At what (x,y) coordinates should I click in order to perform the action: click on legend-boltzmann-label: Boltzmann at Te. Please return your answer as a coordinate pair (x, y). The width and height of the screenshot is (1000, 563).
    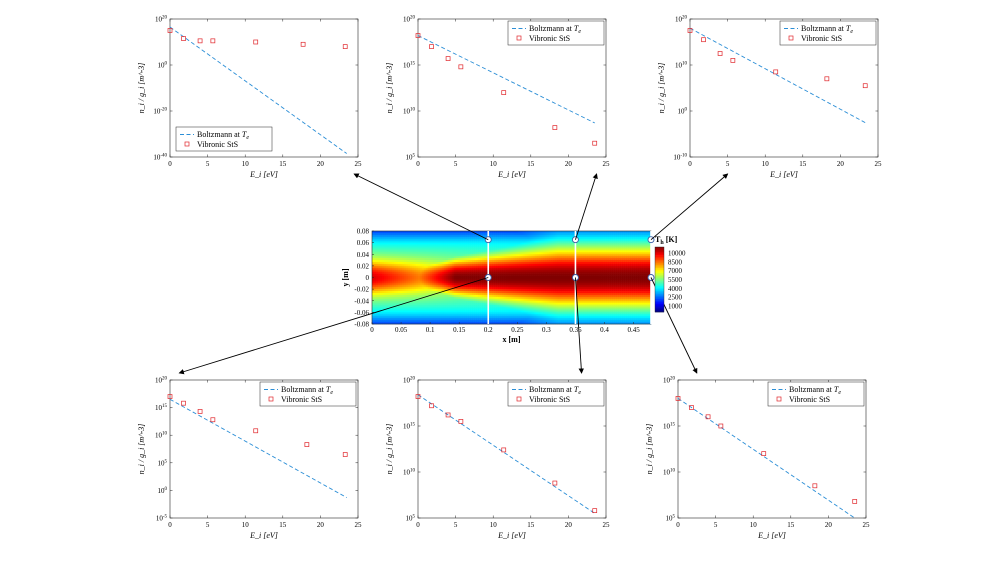
    Looking at the image, I should click on (307, 390).